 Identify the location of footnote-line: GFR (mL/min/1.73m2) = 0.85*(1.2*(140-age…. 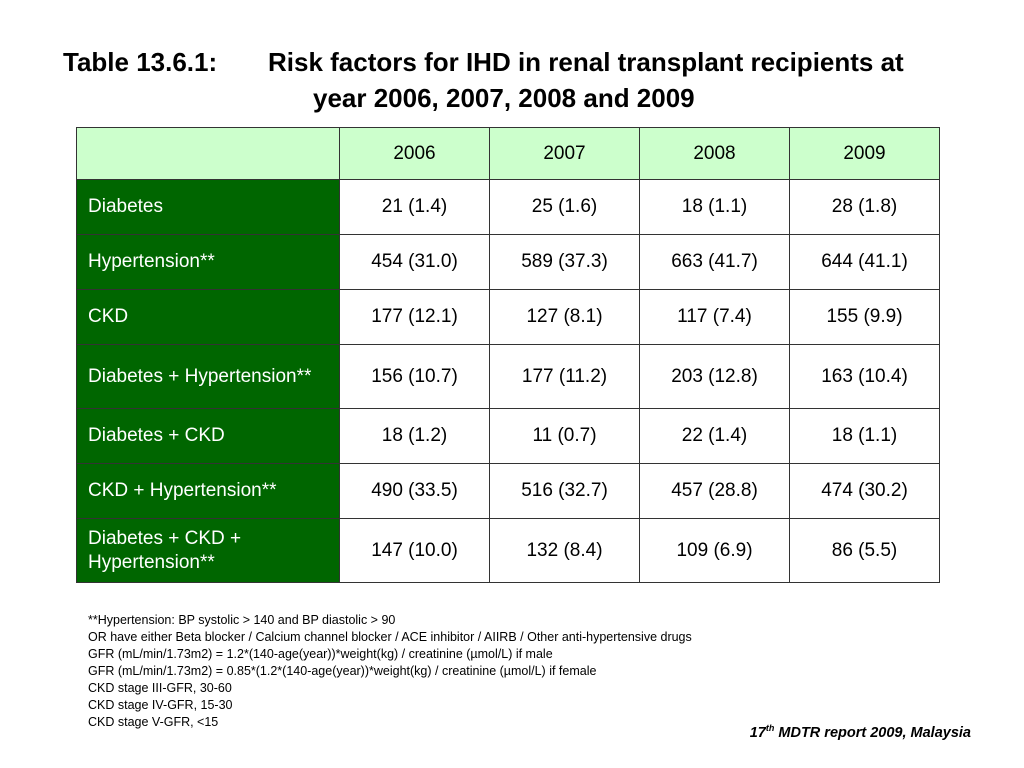
(342, 671).